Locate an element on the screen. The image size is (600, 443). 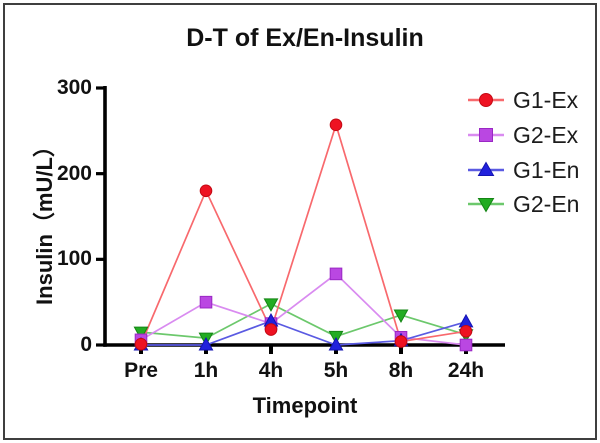
series-line-G2-Ex is located at coordinates (303, 309).